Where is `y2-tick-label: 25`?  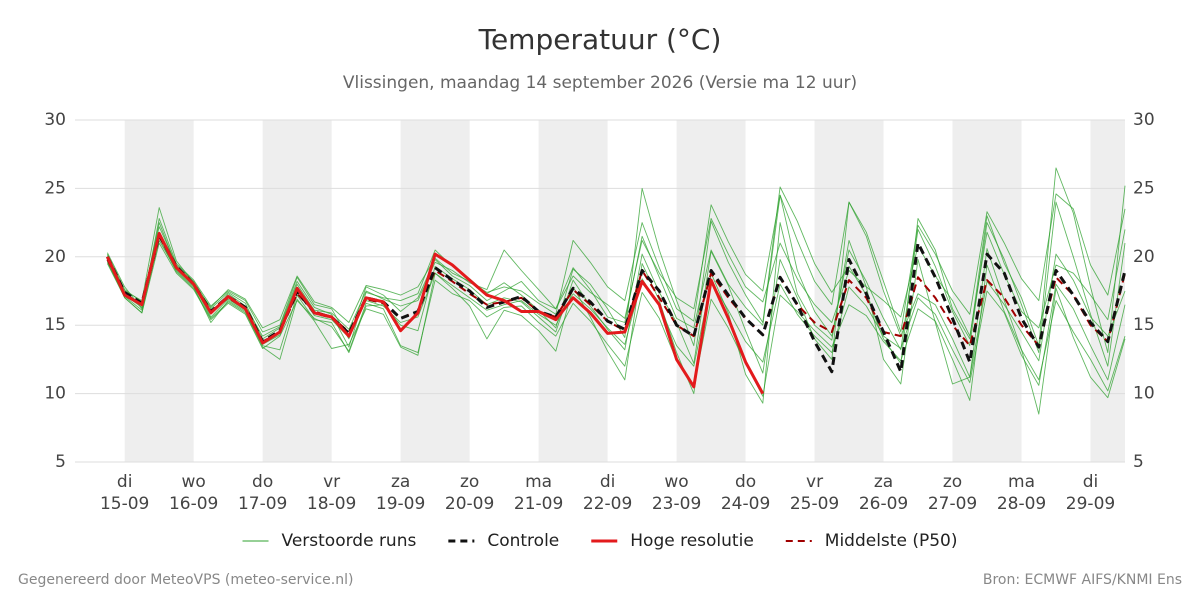 y2-tick-label: 25 is located at coordinates (1144, 188).